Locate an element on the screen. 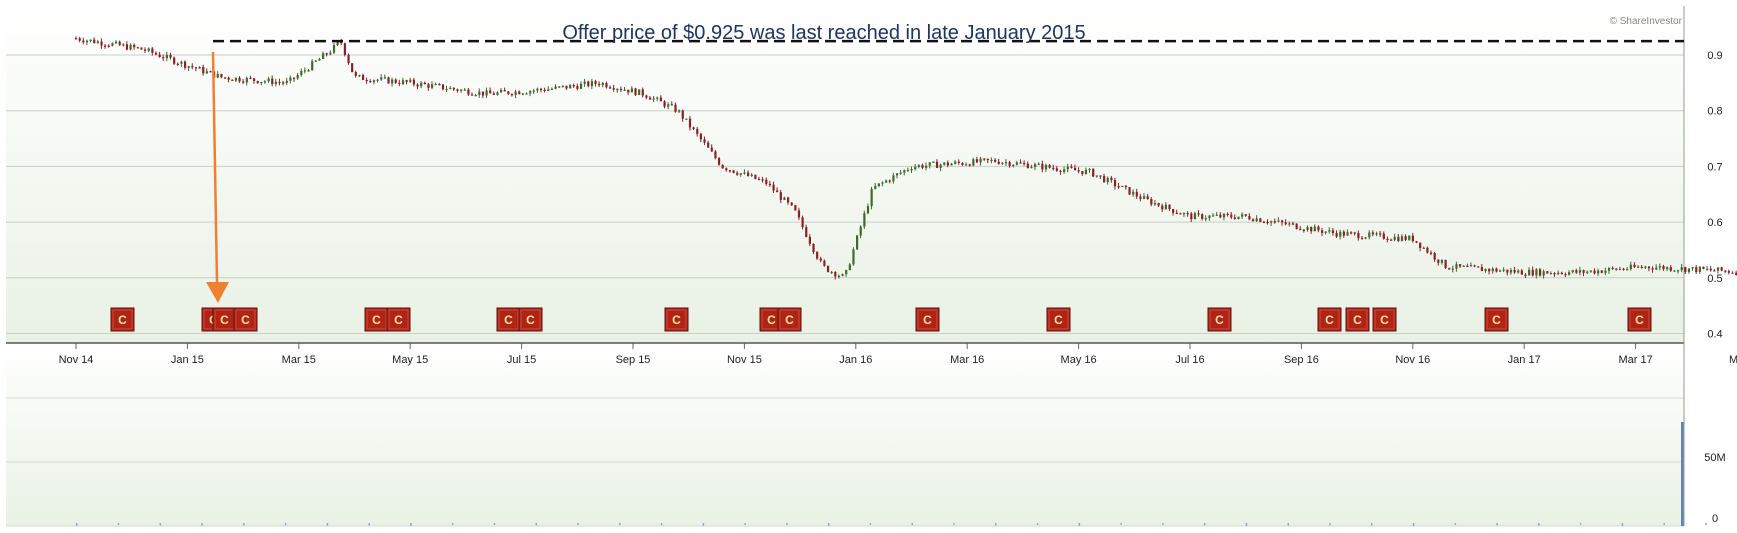 This screenshot has width=1737, height=533. x-tick-label: Sep 15 is located at coordinates (633, 360).